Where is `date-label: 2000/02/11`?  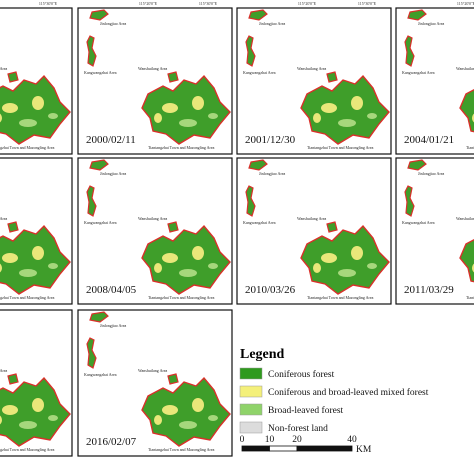 date-label: 2000/02/11 is located at coordinates (111, 140).